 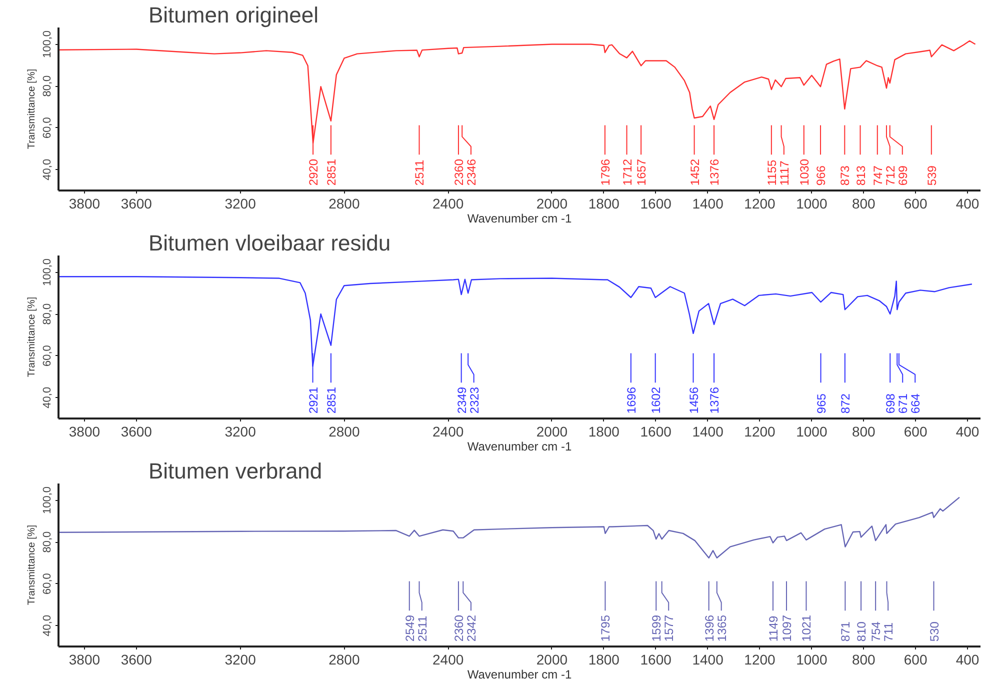 I want to click on annotation: 965, so click(x=821, y=403).